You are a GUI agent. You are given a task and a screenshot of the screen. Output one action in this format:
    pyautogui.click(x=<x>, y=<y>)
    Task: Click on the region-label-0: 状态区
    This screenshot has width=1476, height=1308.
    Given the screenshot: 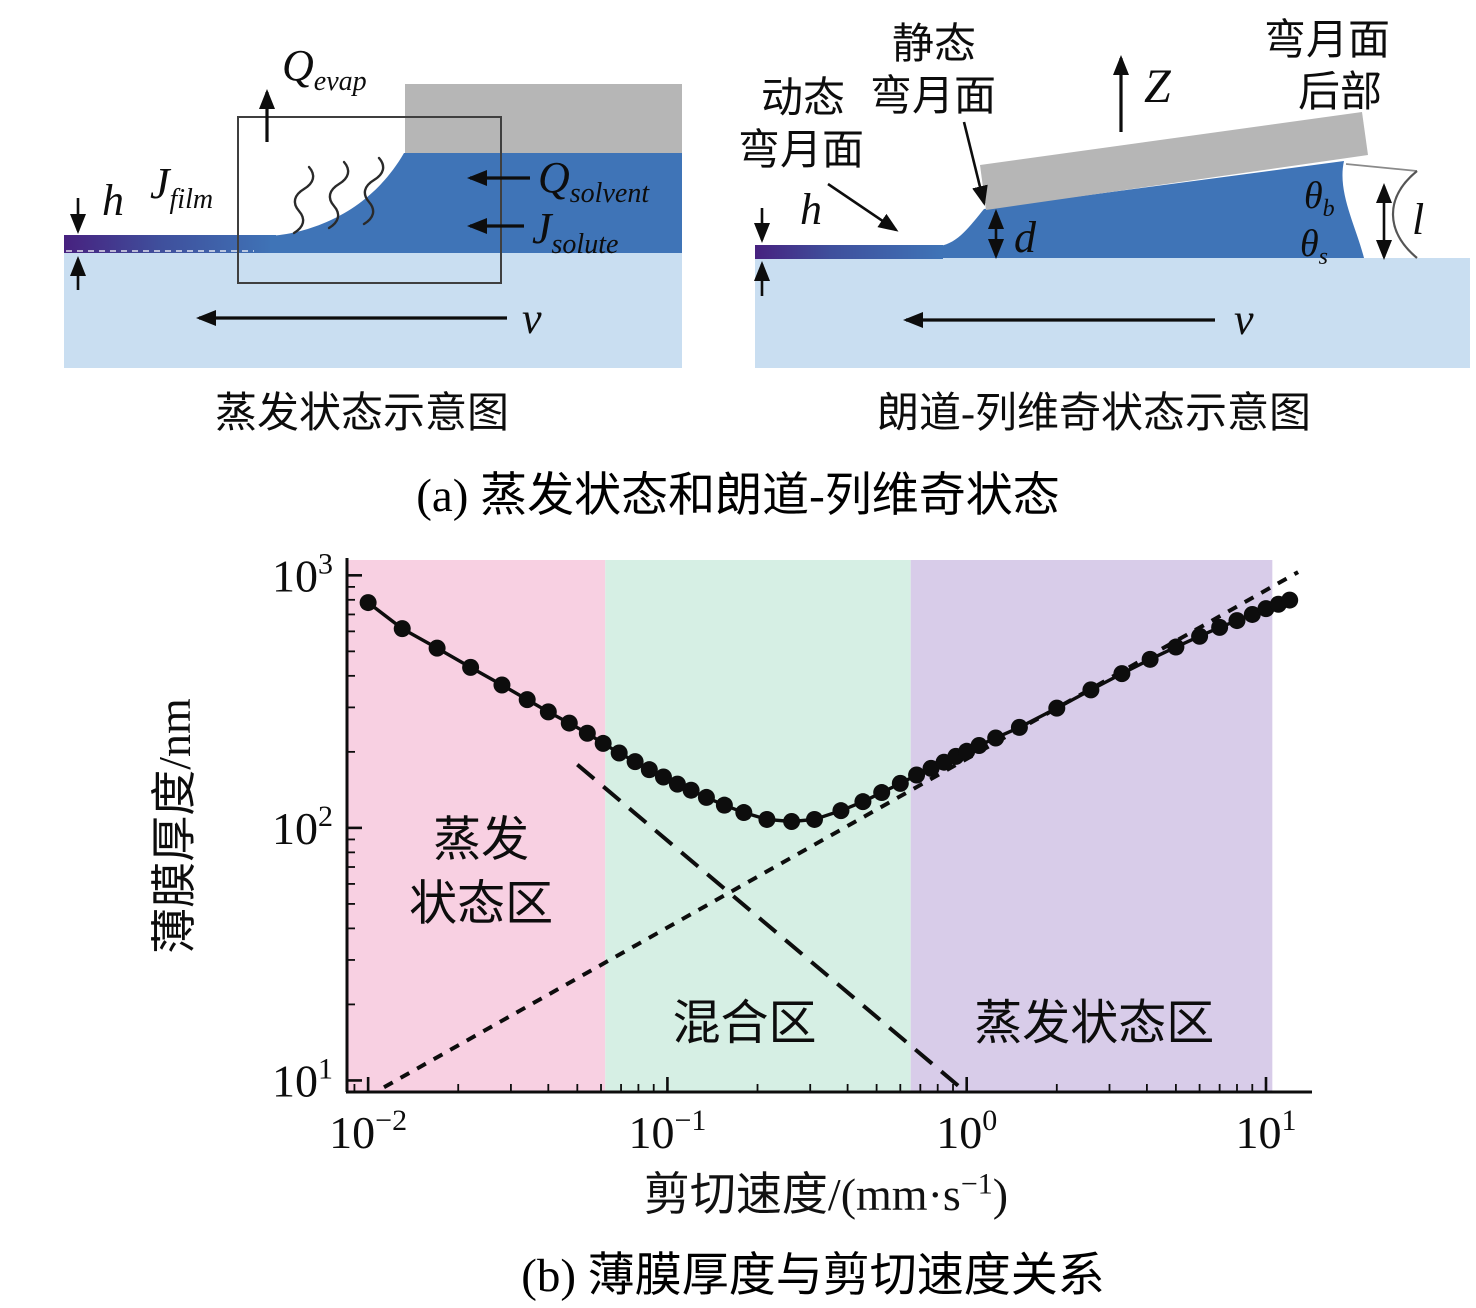 What is the action you would take?
    pyautogui.click(x=481, y=903)
    